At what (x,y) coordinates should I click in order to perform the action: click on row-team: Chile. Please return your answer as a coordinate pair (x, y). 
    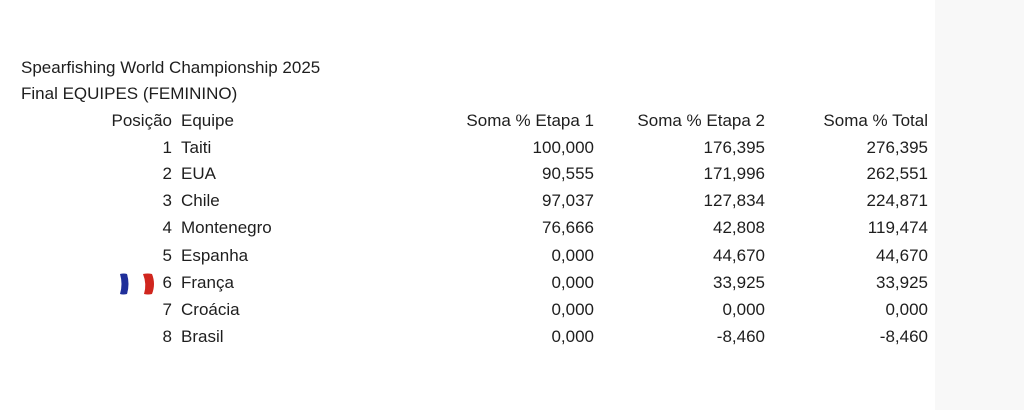
    Looking at the image, I should click on (200, 200).